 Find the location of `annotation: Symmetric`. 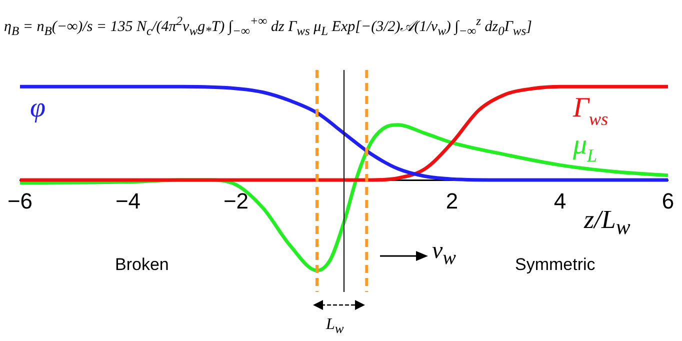

annotation: Symmetric is located at coordinates (555, 265).